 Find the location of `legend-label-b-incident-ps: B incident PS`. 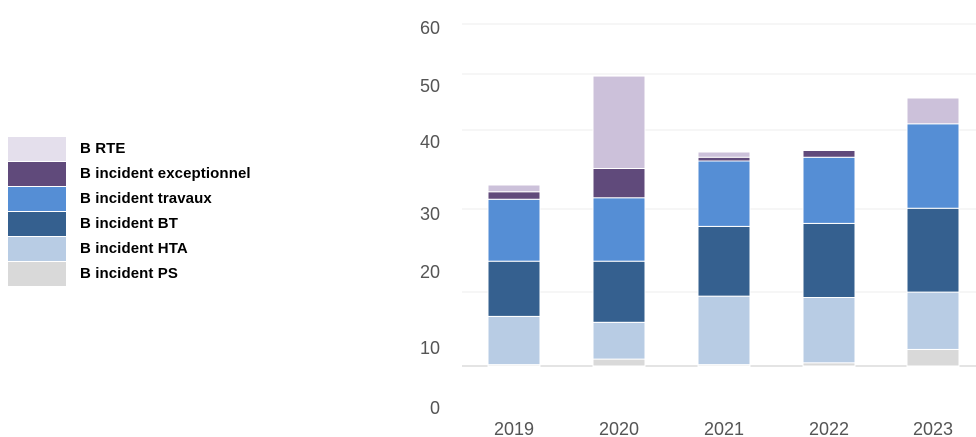

legend-label-b-incident-ps: B incident PS is located at coordinates (129, 273).